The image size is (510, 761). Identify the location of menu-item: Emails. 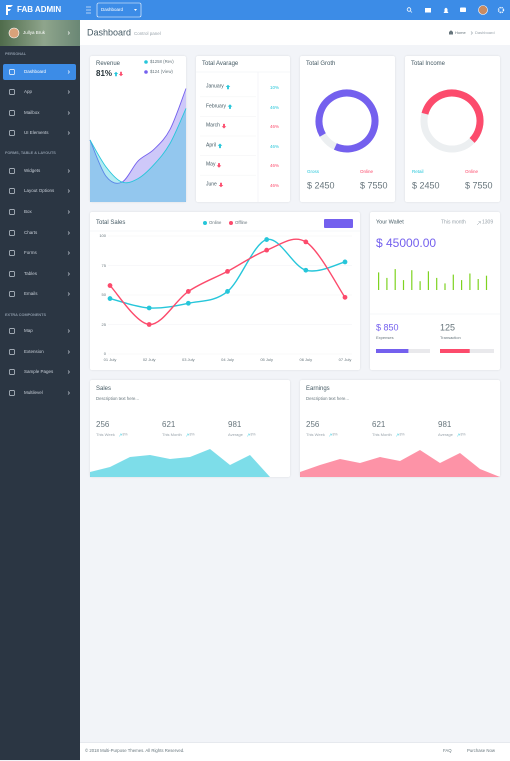
(31, 293).